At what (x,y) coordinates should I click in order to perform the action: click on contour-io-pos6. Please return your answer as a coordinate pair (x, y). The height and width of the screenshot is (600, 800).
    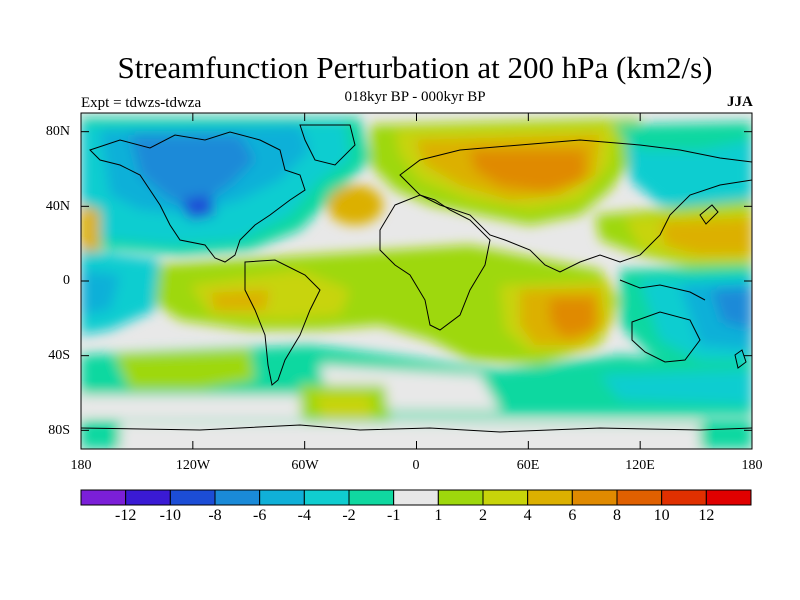
    Looking at the image, I should click on (572, 318).